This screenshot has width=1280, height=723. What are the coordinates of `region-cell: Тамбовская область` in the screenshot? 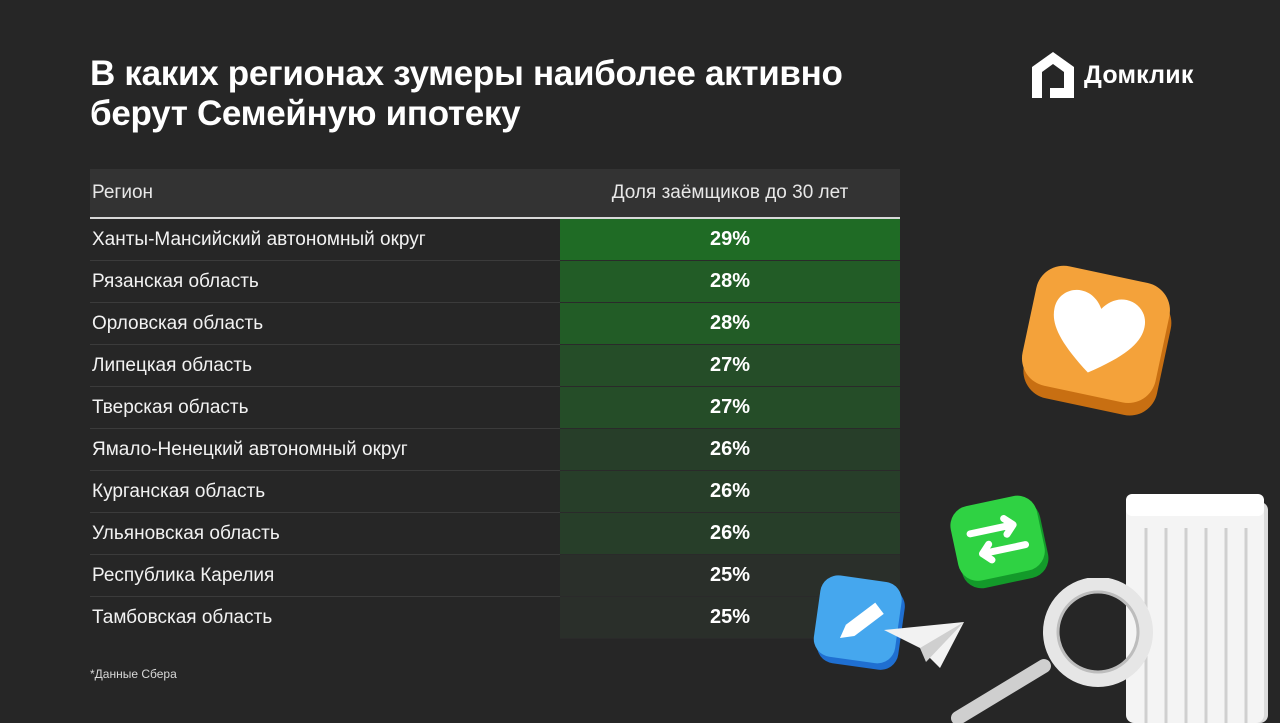 It's located at (182, 617).